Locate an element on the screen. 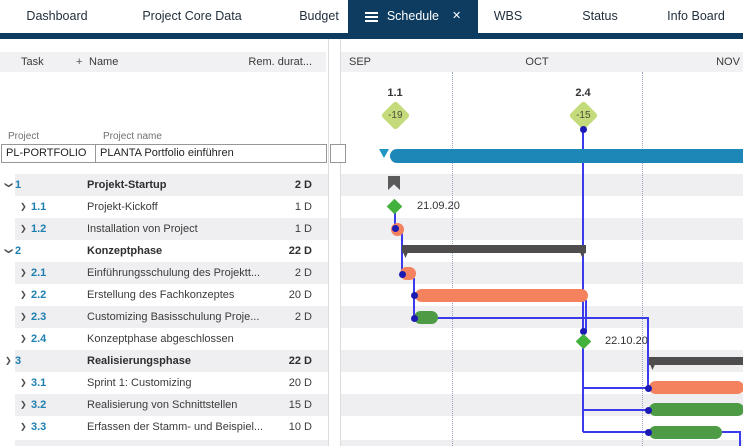 The width and height of the screenshot is (743, 446). task-id: 2.4 is located at coordinates (39, 339).